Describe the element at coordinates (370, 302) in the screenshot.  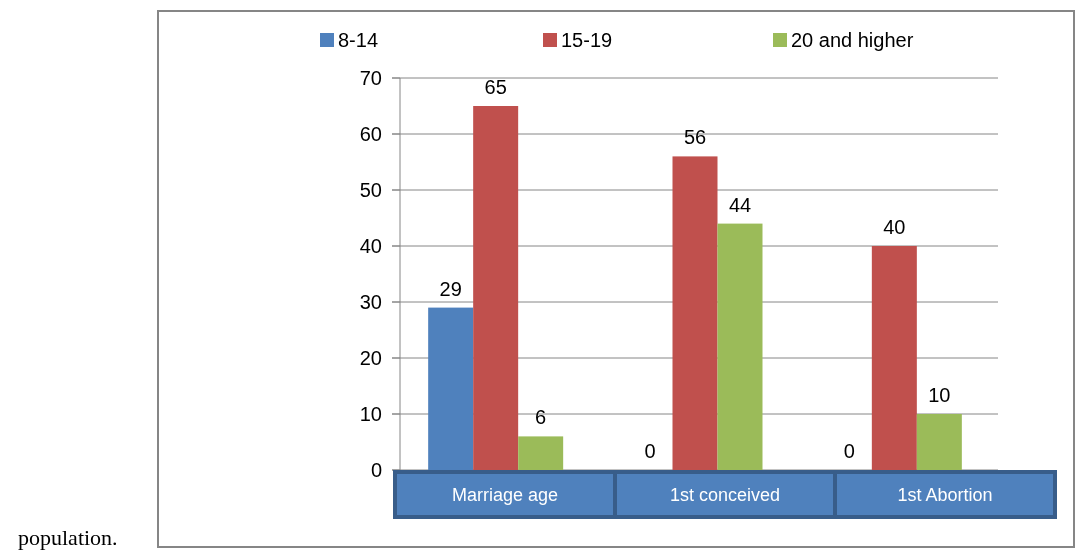
I see `y-tick-label: 30` at that location.